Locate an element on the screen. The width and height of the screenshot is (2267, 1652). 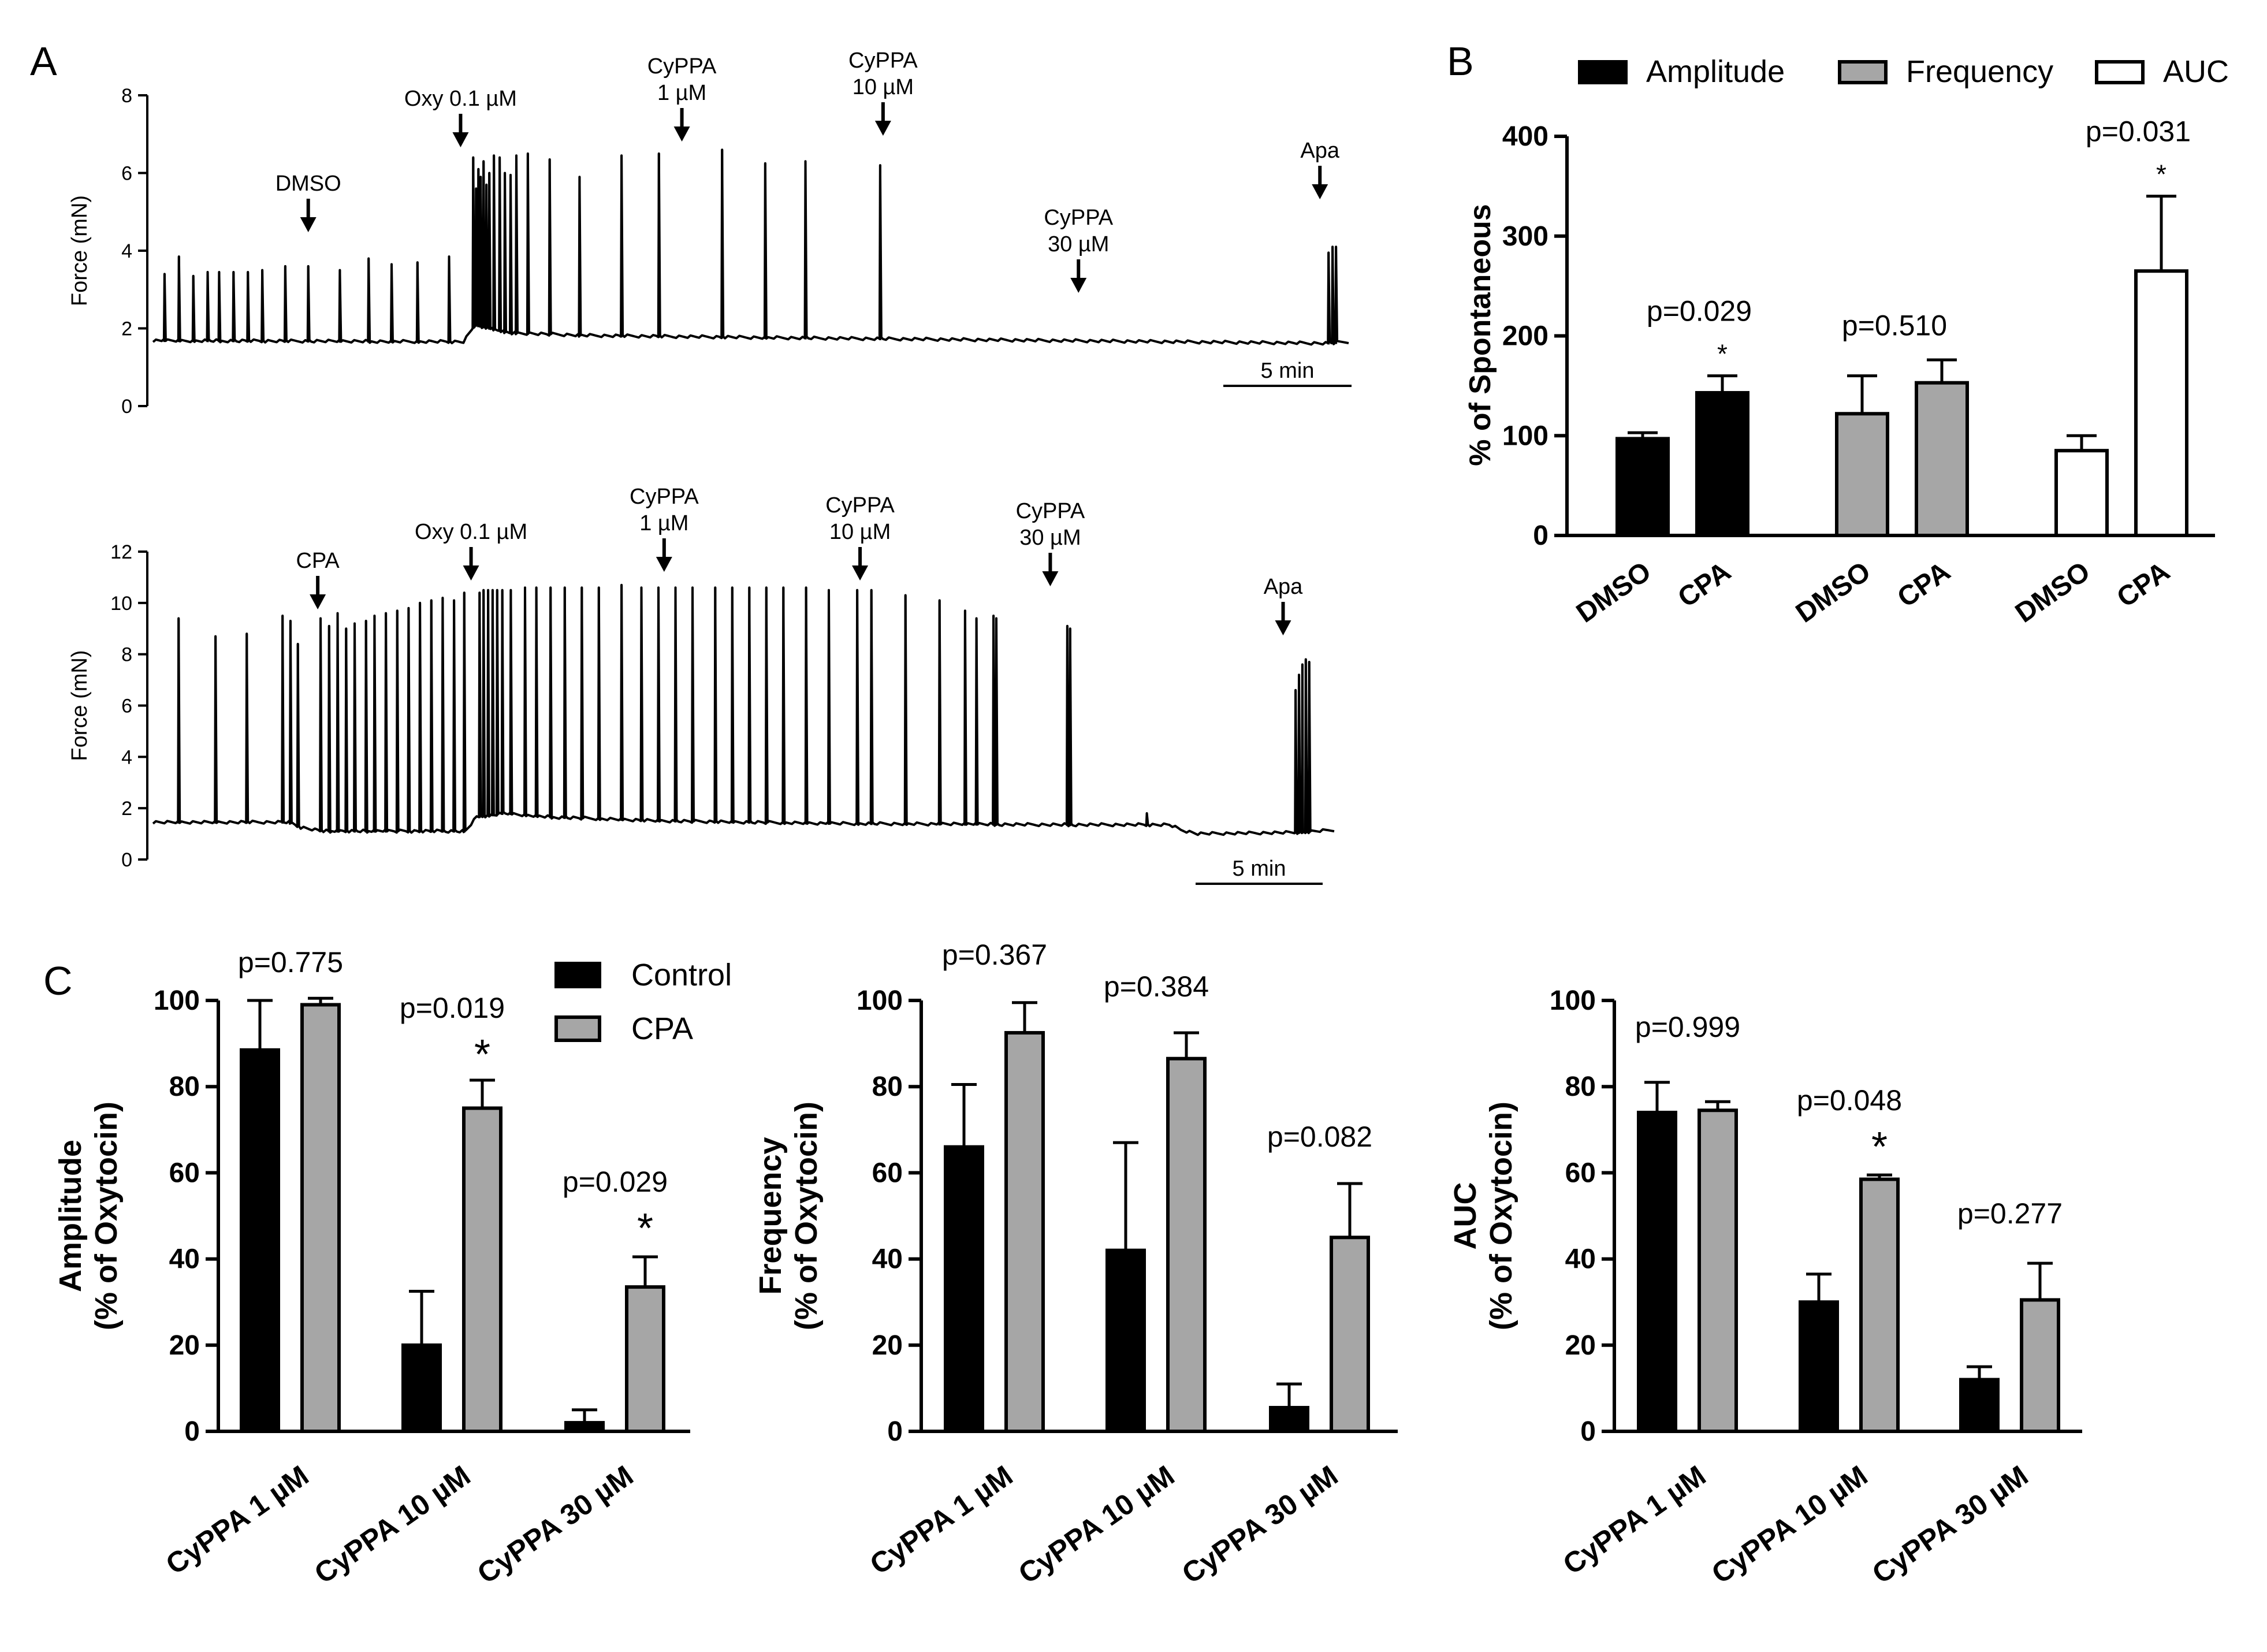
legend-label: Amplitude is located at coordinates (1715, 72).